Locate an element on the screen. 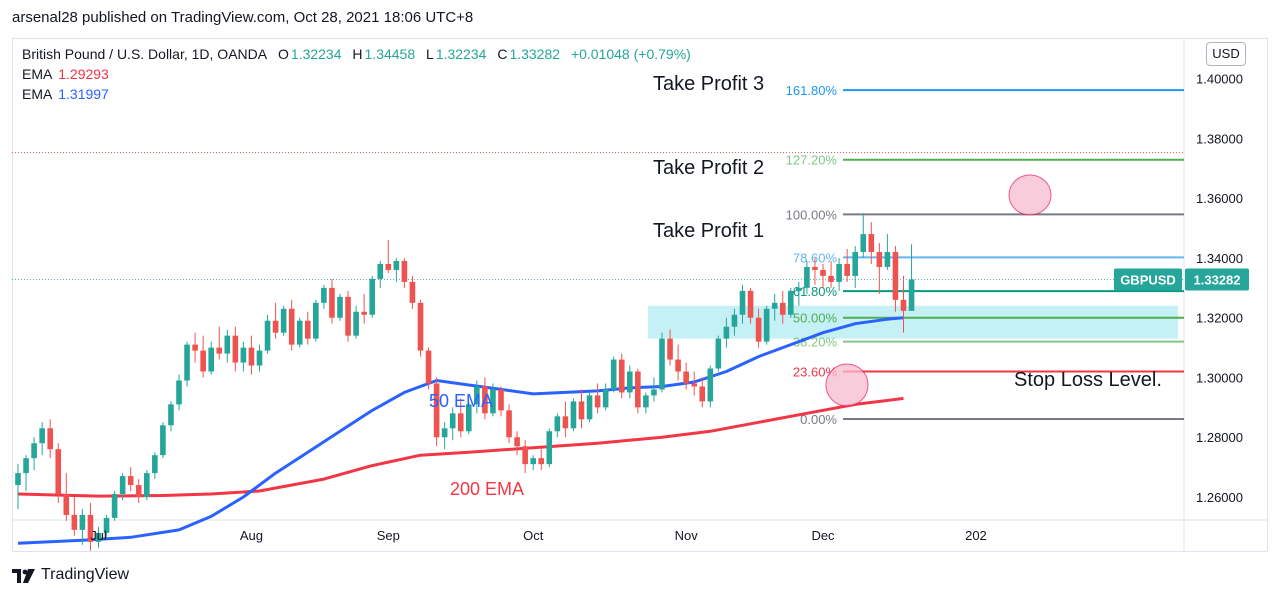 The image size is (1280, 598). ema-50-legend-row: EMA 1.31997 is located at coordinates (356, 94).